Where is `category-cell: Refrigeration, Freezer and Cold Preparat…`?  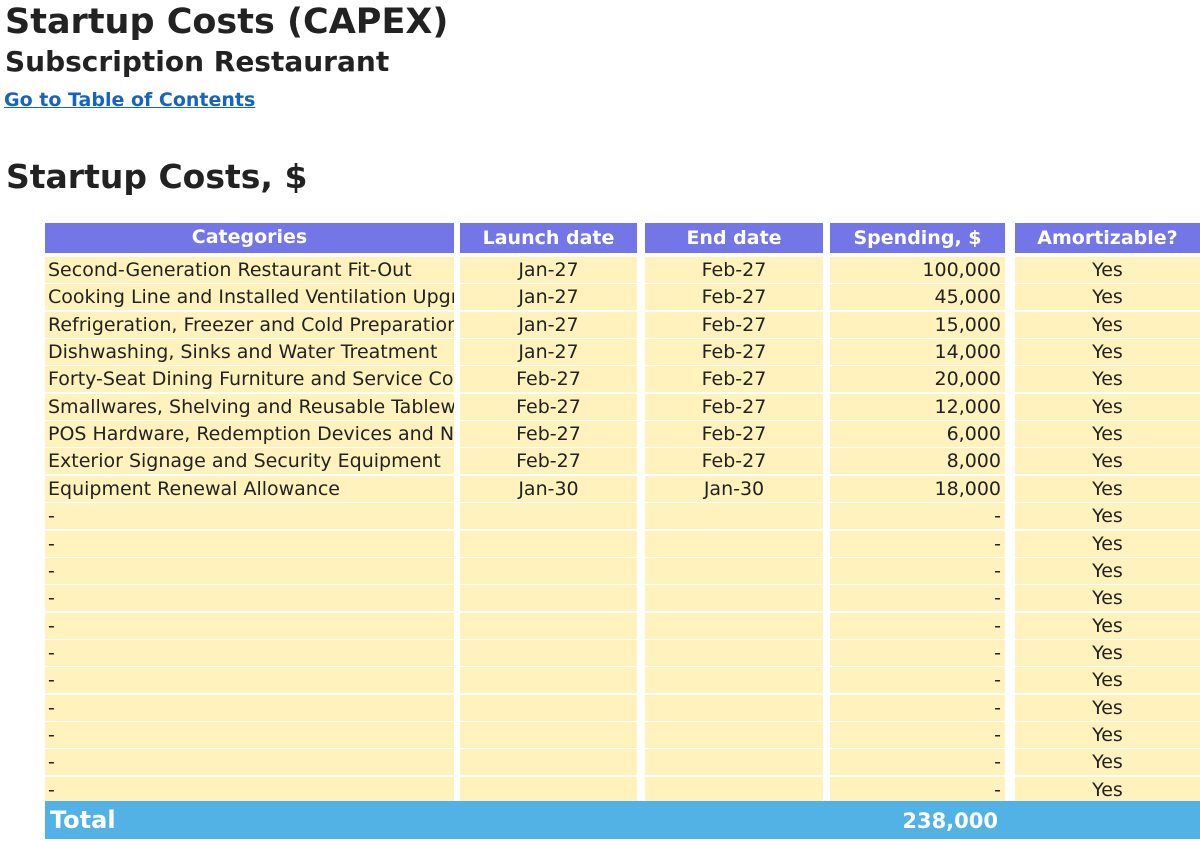
category-cell: Refrigeration, Freezer and Cold Preparat… is located at coordinates (249, 325).